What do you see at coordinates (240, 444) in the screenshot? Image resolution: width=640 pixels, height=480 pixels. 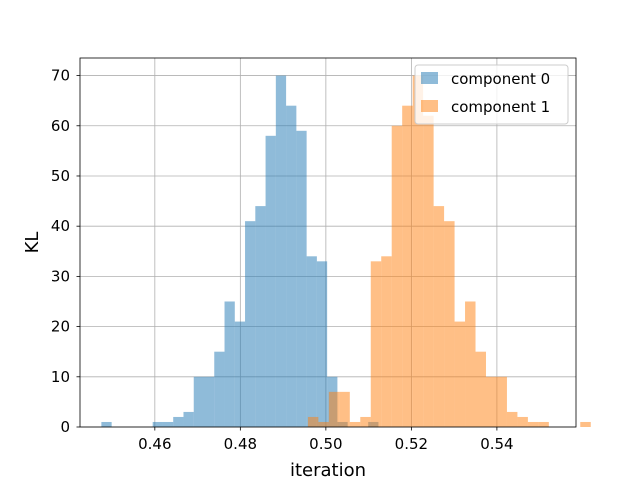 I see `x-tick-label: 0.48` at bounding box center [240, 444].